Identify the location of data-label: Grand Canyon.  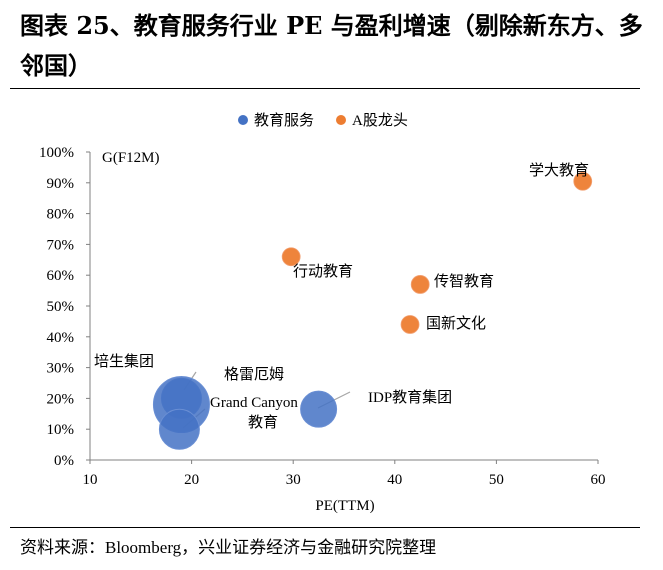
(254, 403).